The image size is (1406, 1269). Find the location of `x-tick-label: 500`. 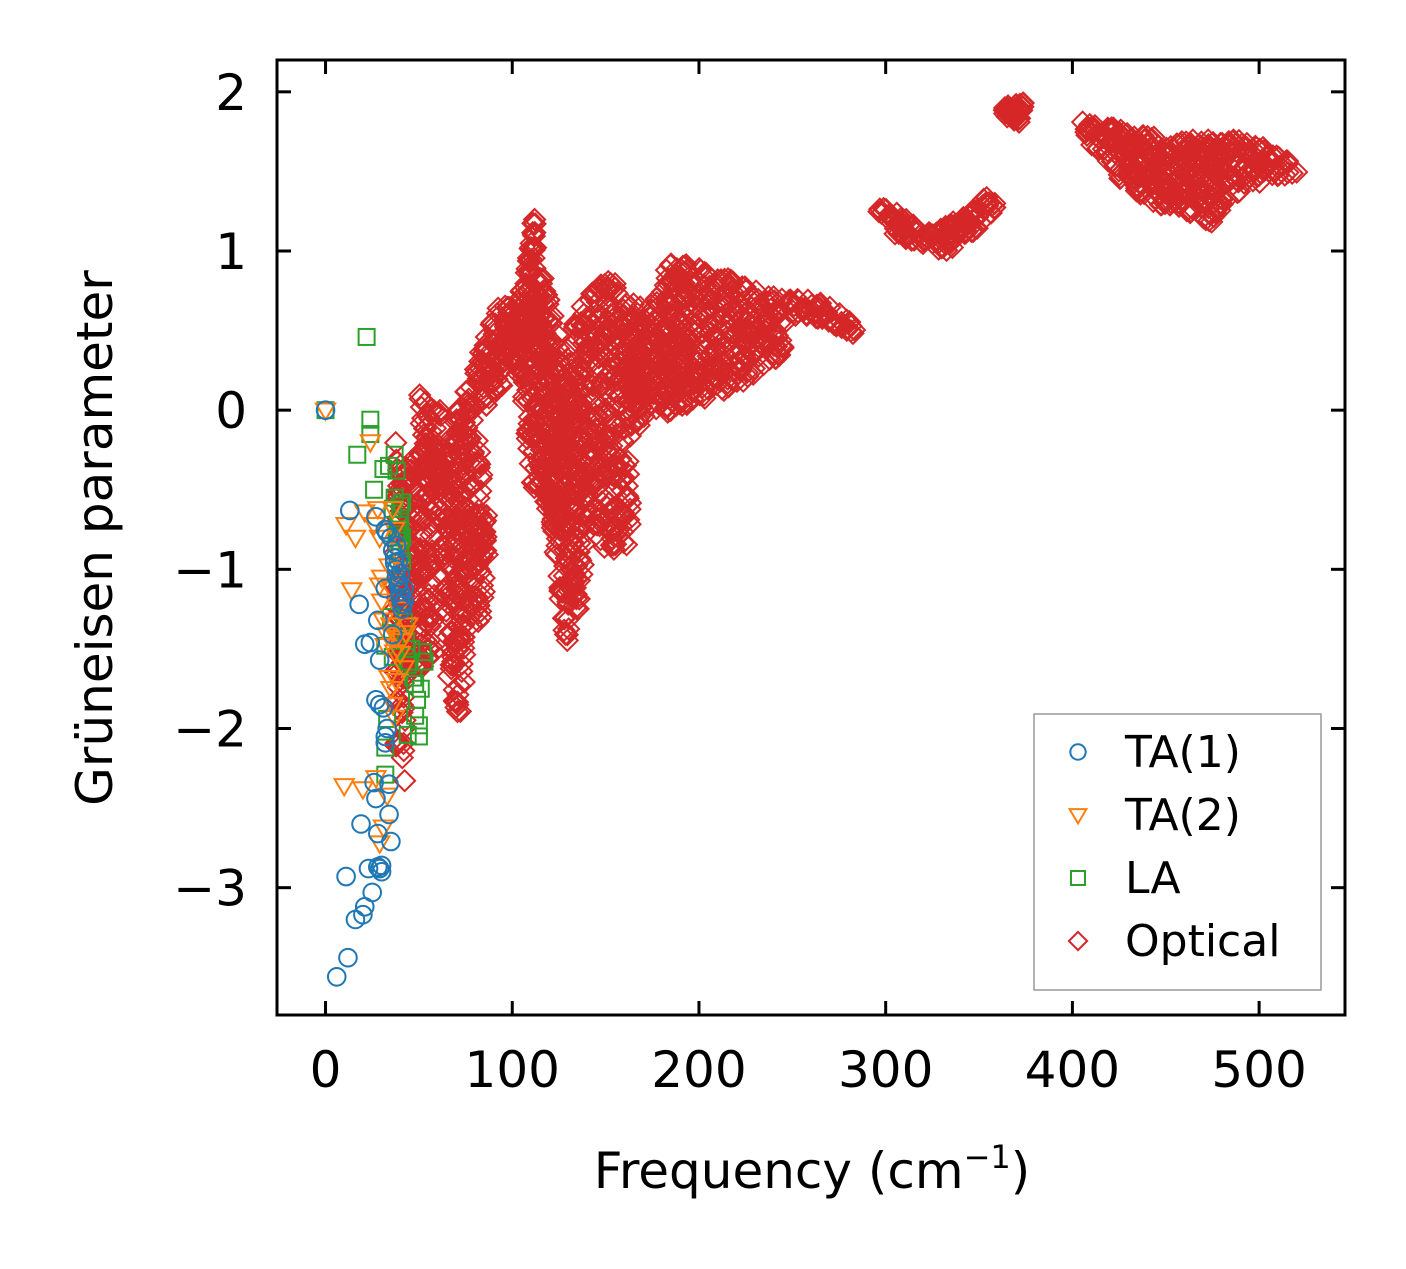

x-tick-label: 500 is located at coordinates (1258, 1070).